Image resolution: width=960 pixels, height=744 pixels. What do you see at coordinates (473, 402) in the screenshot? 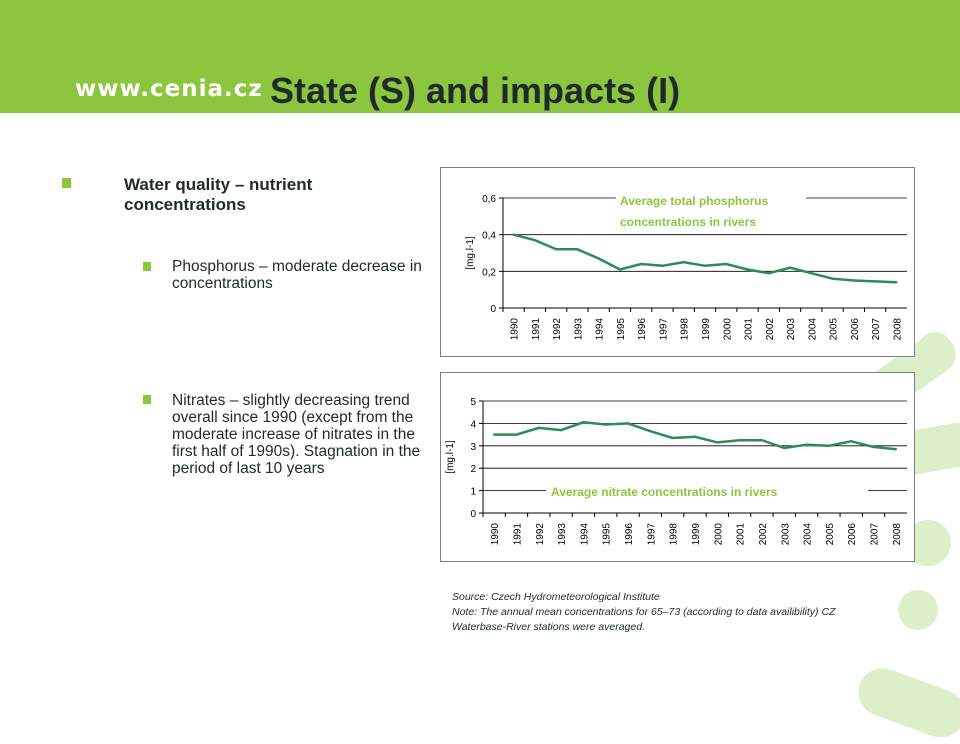
I see `y-tick-label: 5` at bounding box center [473, 402].